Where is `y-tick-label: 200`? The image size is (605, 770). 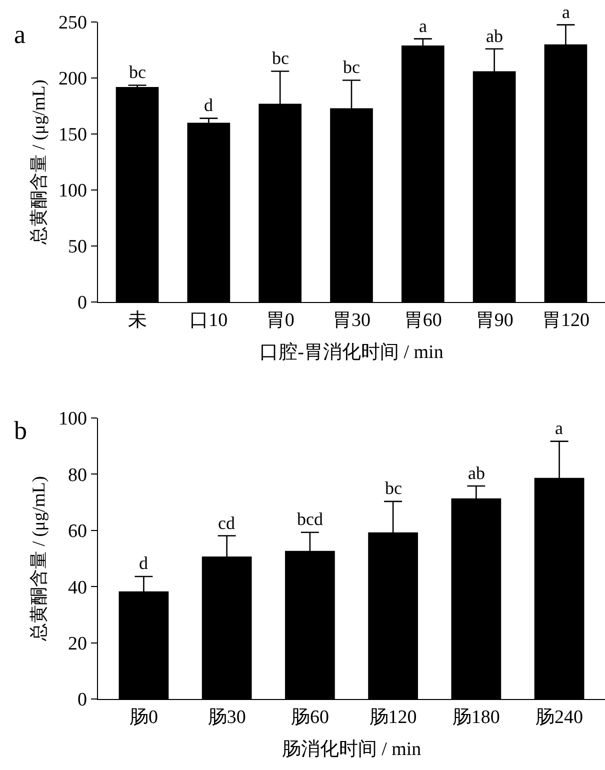 y-tick-label: 200 is located at coordinates (73, 79).